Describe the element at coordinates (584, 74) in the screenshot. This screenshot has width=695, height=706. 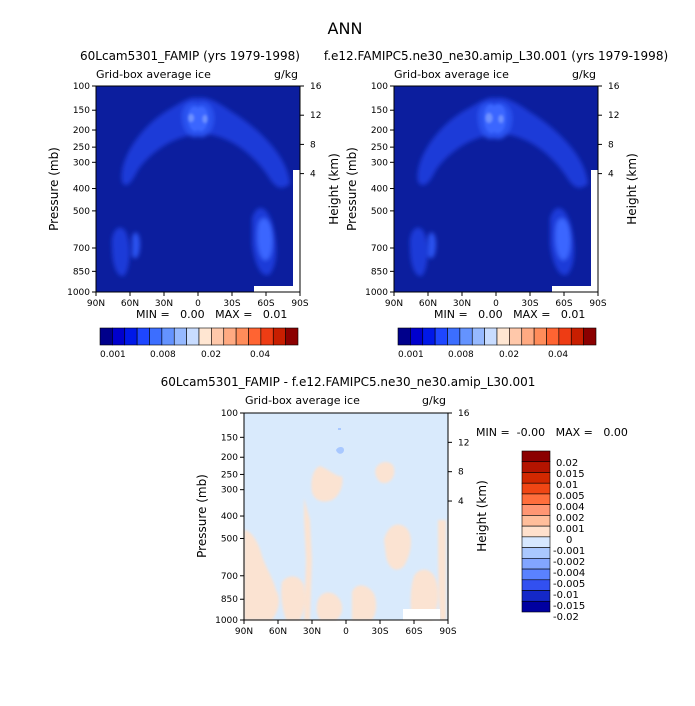
I see `panel-units: g/kg` at that location.